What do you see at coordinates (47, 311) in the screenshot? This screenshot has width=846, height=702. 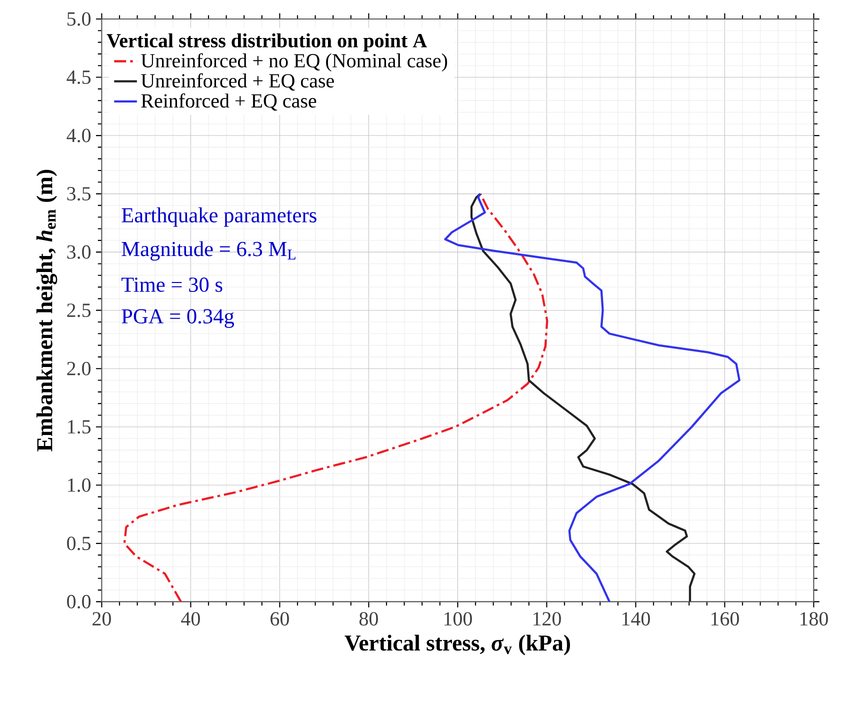 I see `y-axis-title: Embankment height, h$_{em}$ (m)` at bounding box center [47, 311].